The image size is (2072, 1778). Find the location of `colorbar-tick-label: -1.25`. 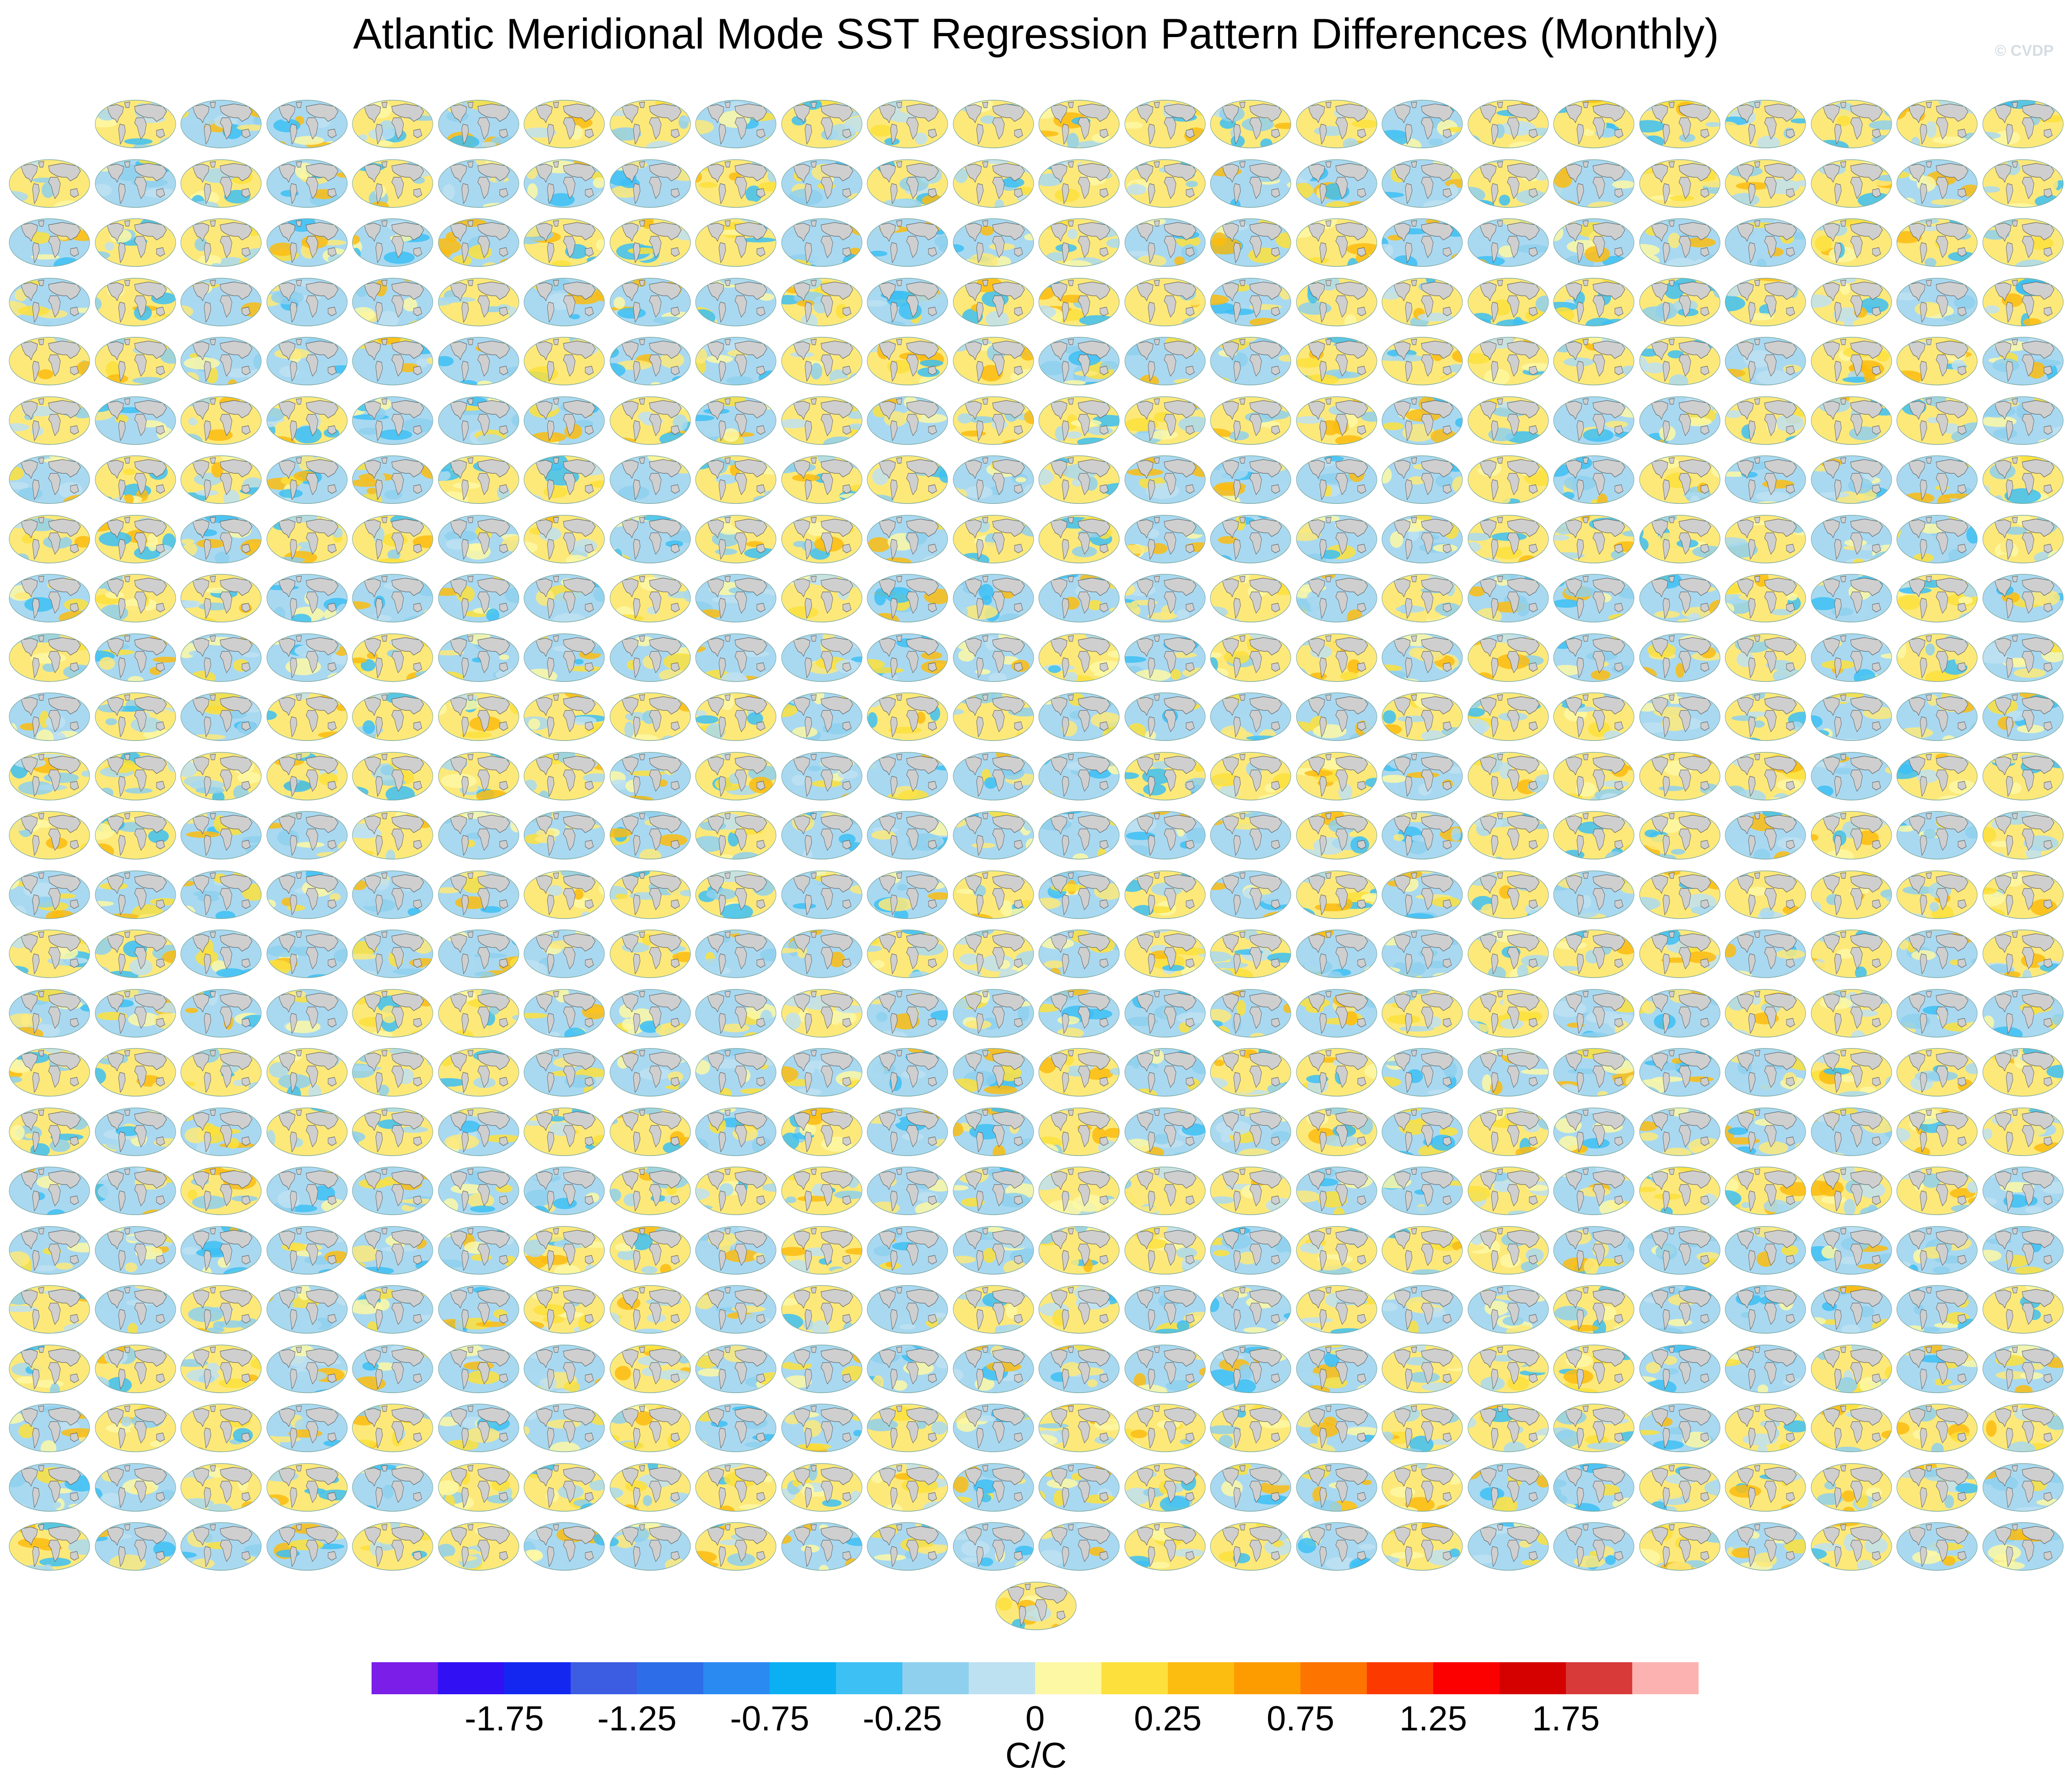

colorbar-tick-label: -1.25 is located at coordinates (637, 1718).